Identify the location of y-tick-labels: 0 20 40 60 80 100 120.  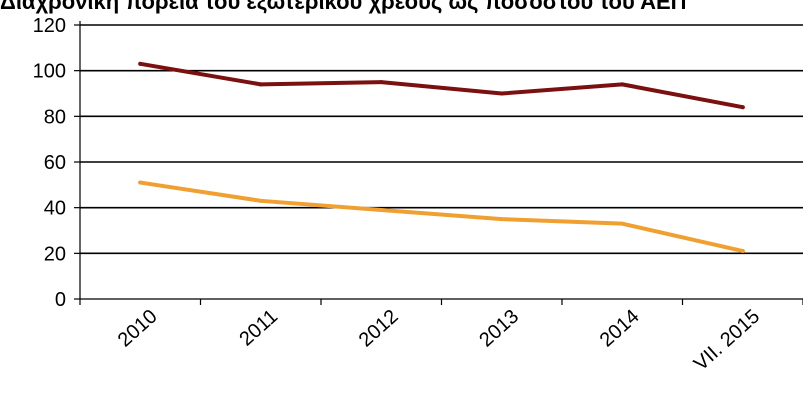
(49, 163).